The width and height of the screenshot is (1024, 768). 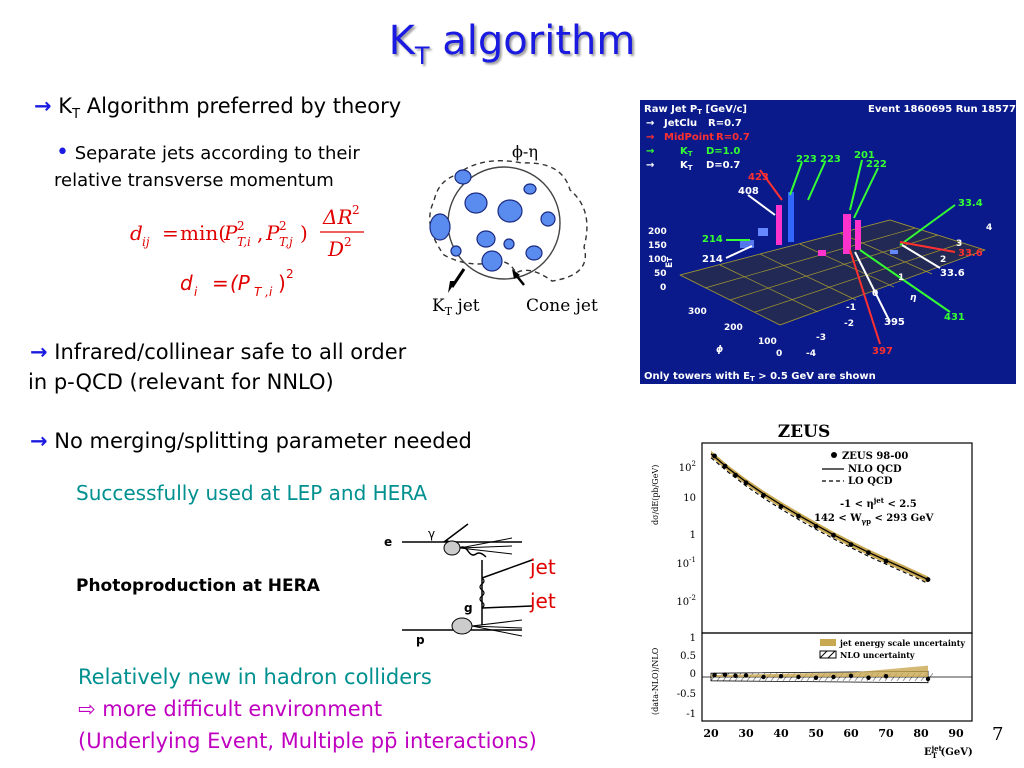 I want to click on svg-text: e, so click(x=388, y=542).